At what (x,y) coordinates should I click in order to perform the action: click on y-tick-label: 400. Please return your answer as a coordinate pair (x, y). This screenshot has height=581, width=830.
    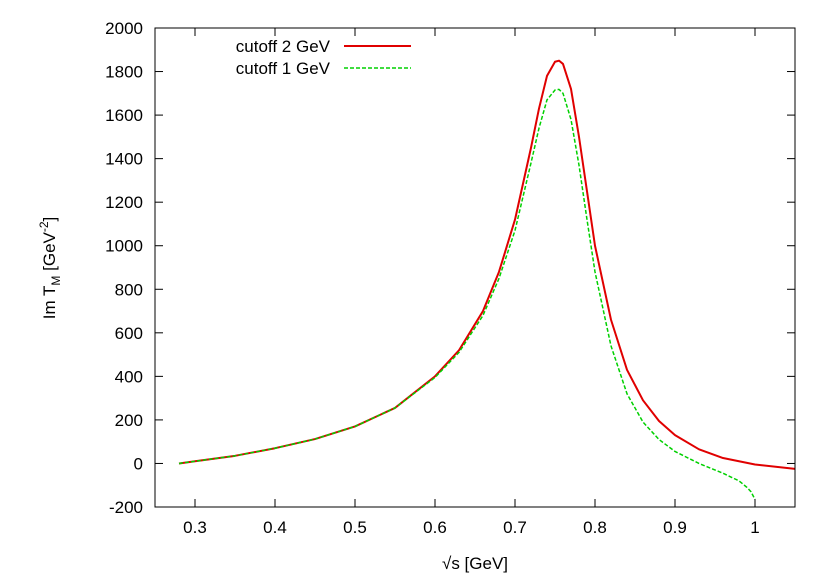
    Looking at the image, I should click on (129, 376).